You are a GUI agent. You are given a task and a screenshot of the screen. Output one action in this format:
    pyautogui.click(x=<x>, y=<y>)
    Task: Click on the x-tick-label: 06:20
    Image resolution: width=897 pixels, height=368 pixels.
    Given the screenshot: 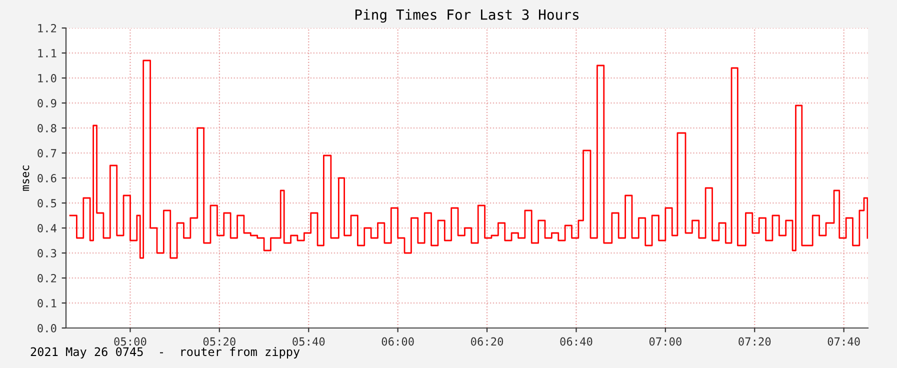 What is the action you would take?
    pyautogui.click(x=487, y=341)
    